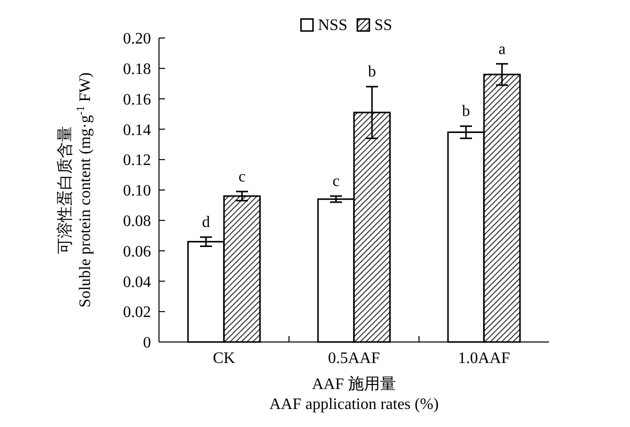 This screenshot has width=630, height=427. I want to click on y-tick-label: 0.02, so click(137, 313).